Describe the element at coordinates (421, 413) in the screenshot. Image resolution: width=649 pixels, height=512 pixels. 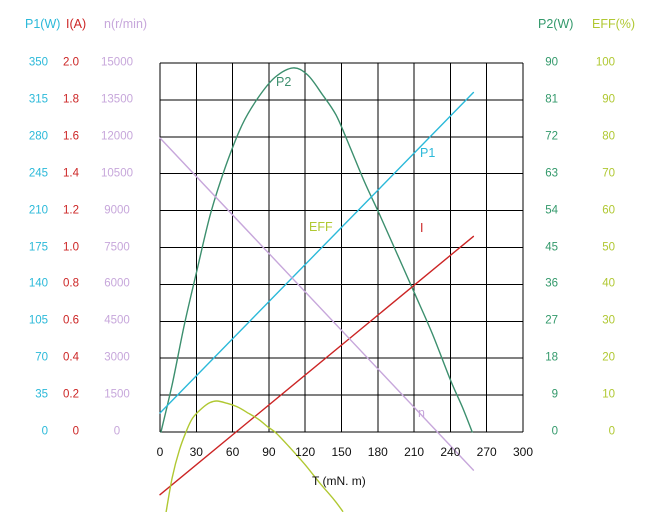
I see `n-series-label: n` at that location.